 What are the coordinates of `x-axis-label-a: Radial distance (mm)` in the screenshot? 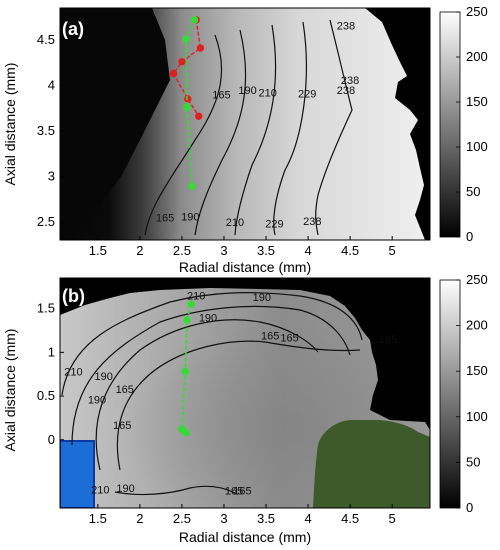 It's located at (245, 267).